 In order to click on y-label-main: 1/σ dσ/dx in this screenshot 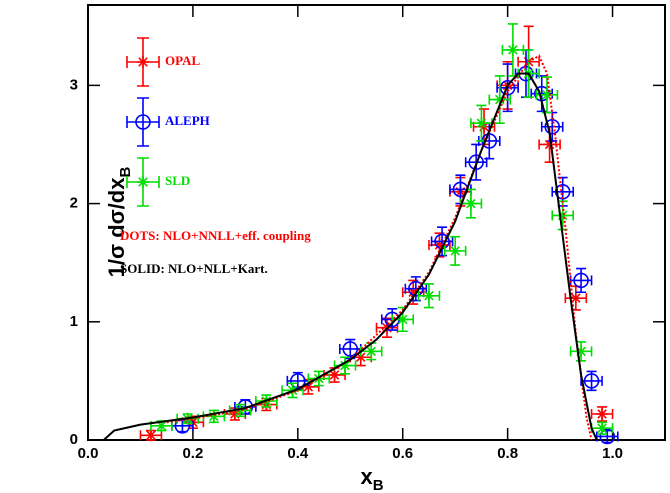, I will do `click(116, 227)`.